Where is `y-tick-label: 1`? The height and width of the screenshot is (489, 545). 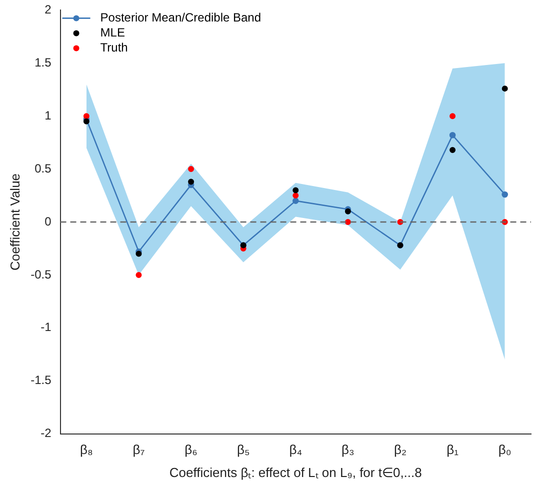 y-tick-label: 1 is located at coordinates (48, 115).